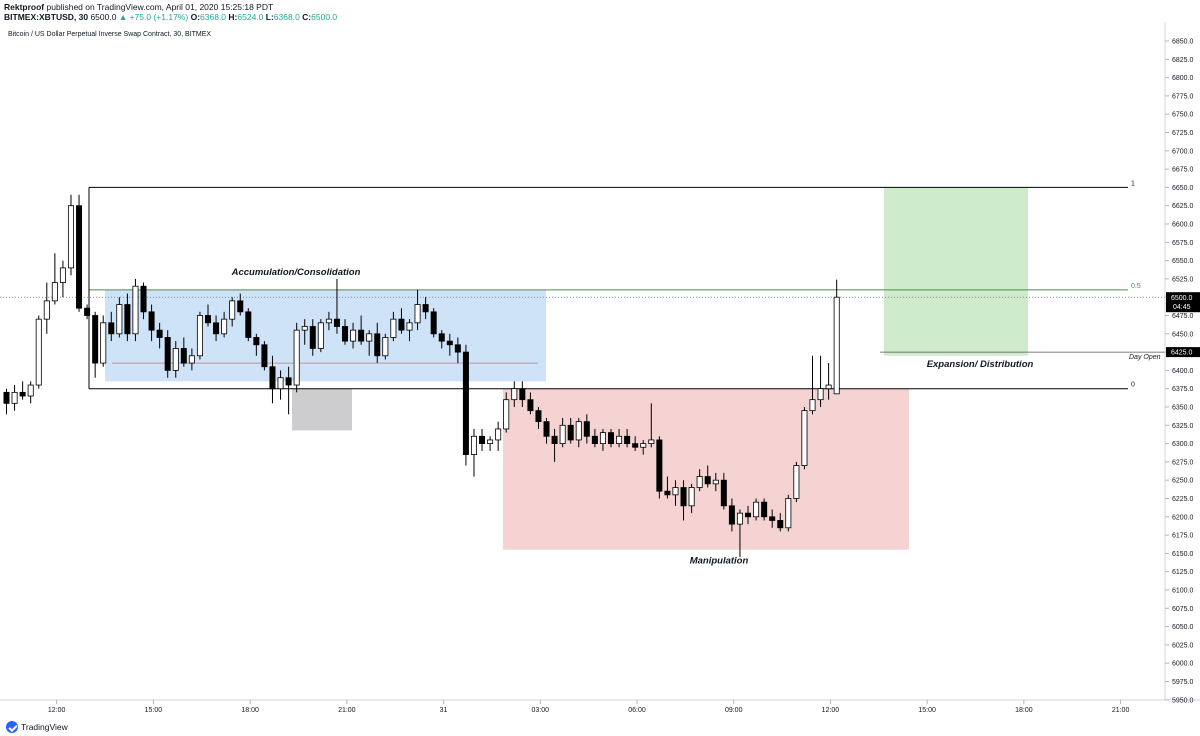 The height and width of the screenshot is (736, 1200). What do you see at coordinates (600, 727) in the screenshot?
I see `footer: TradingView` at bounding box center [600, 727].